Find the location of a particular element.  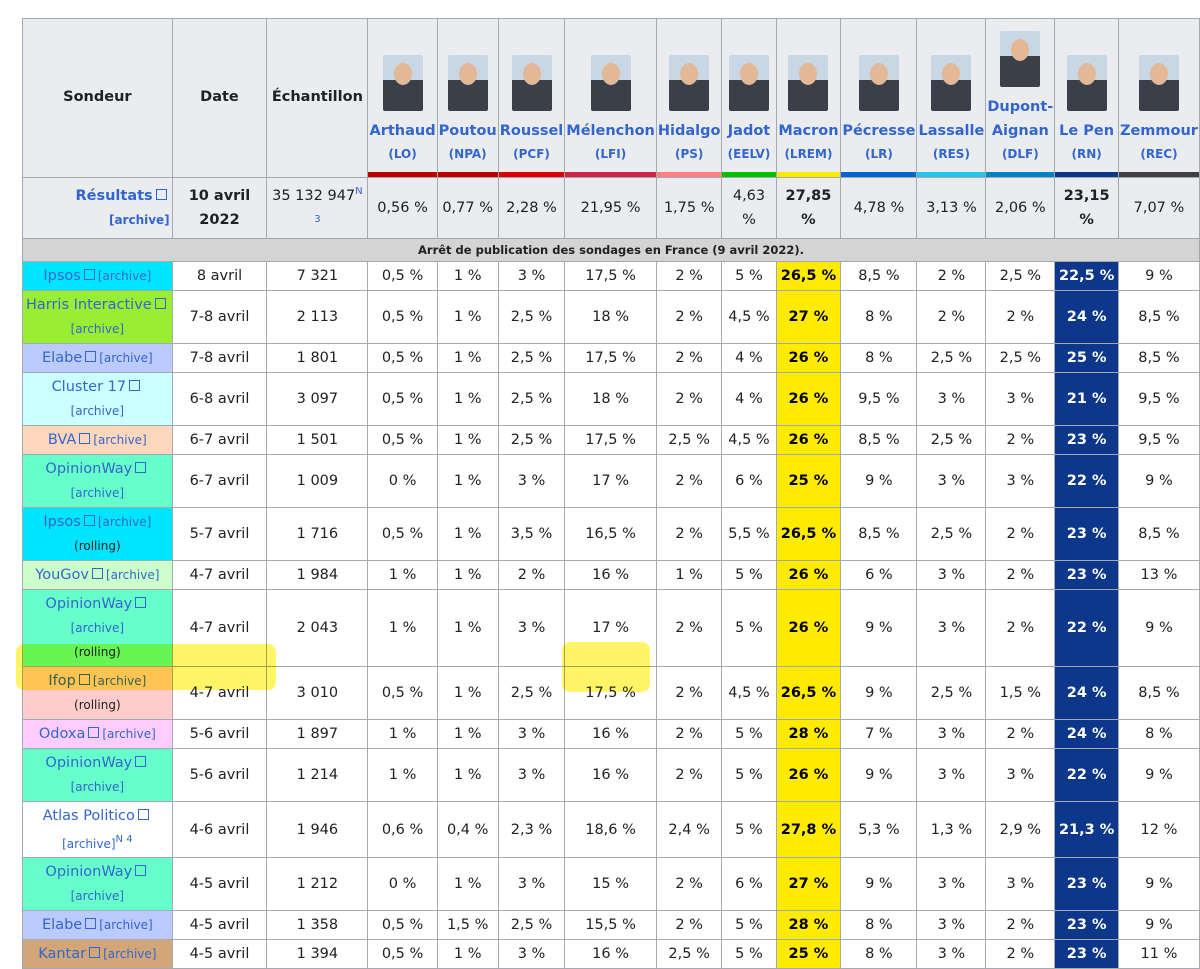

candidate-name: Le Pen is located at coordinates (1087, 131).